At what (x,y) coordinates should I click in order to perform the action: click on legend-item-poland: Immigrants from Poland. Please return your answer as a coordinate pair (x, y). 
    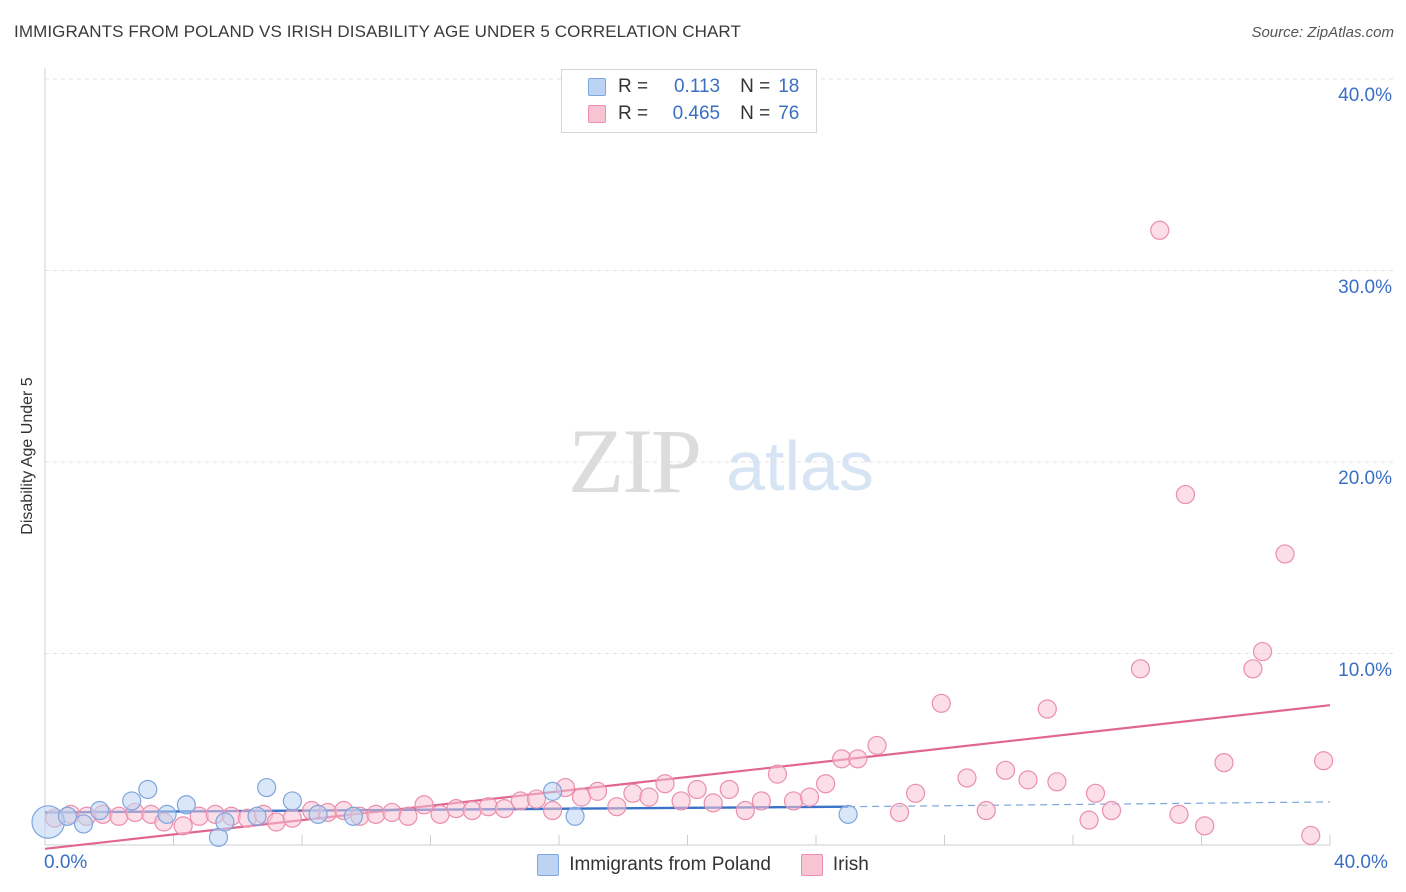
    Looking at the image, I should click on (654, 865).